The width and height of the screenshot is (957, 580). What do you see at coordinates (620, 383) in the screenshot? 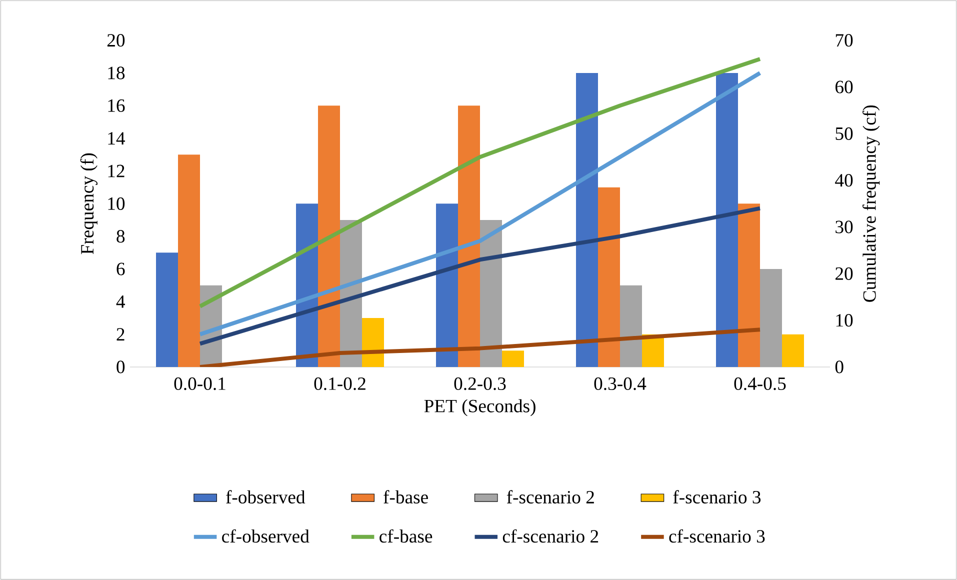
I see `x-tick-label: 0.3-0.4` at bounding box center [620, 383].